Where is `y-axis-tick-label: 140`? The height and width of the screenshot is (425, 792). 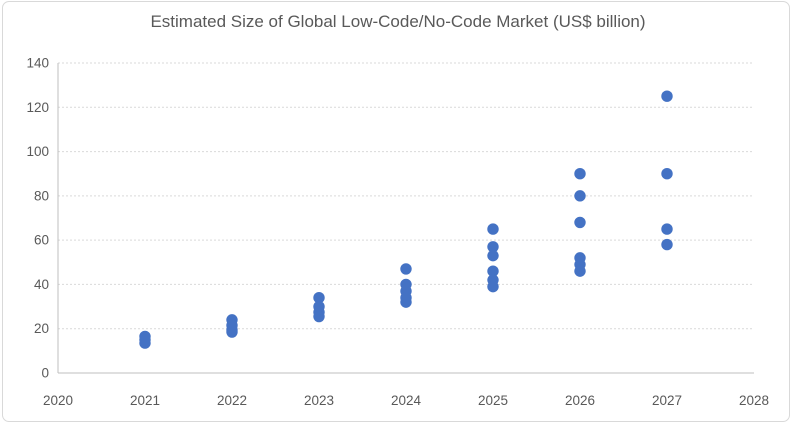
y-axis-tick-label: 140 is located at coordinates (37, 63).